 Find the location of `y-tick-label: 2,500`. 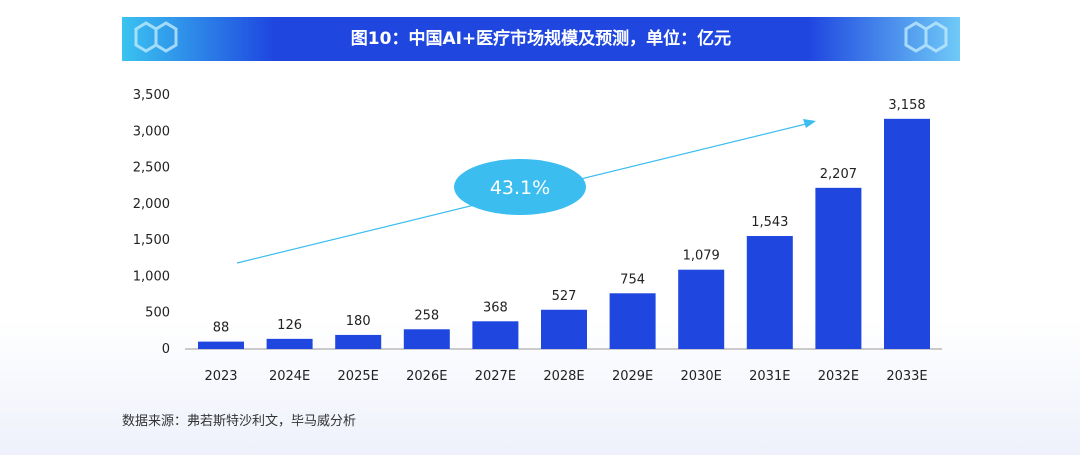

y-tick-label: 2,500 is located at coordinates (151, 168).